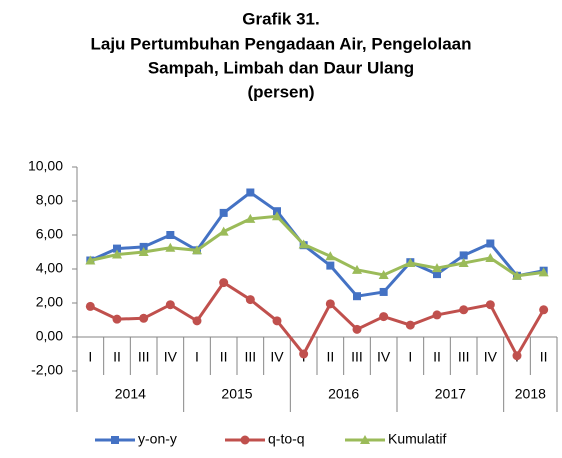 The image size is (562, 458). What do you see at coordinates (157, 439) in the screenshot?
I see `legend-label: y-on-y` at bounding box center [157, 439].